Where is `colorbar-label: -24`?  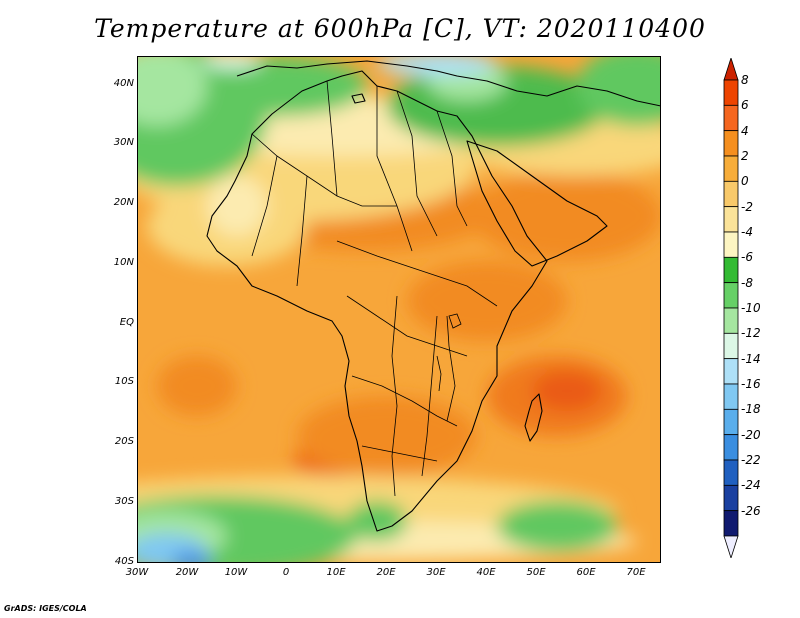
colorbar-label: -24 is located at coordinates (751, 485).